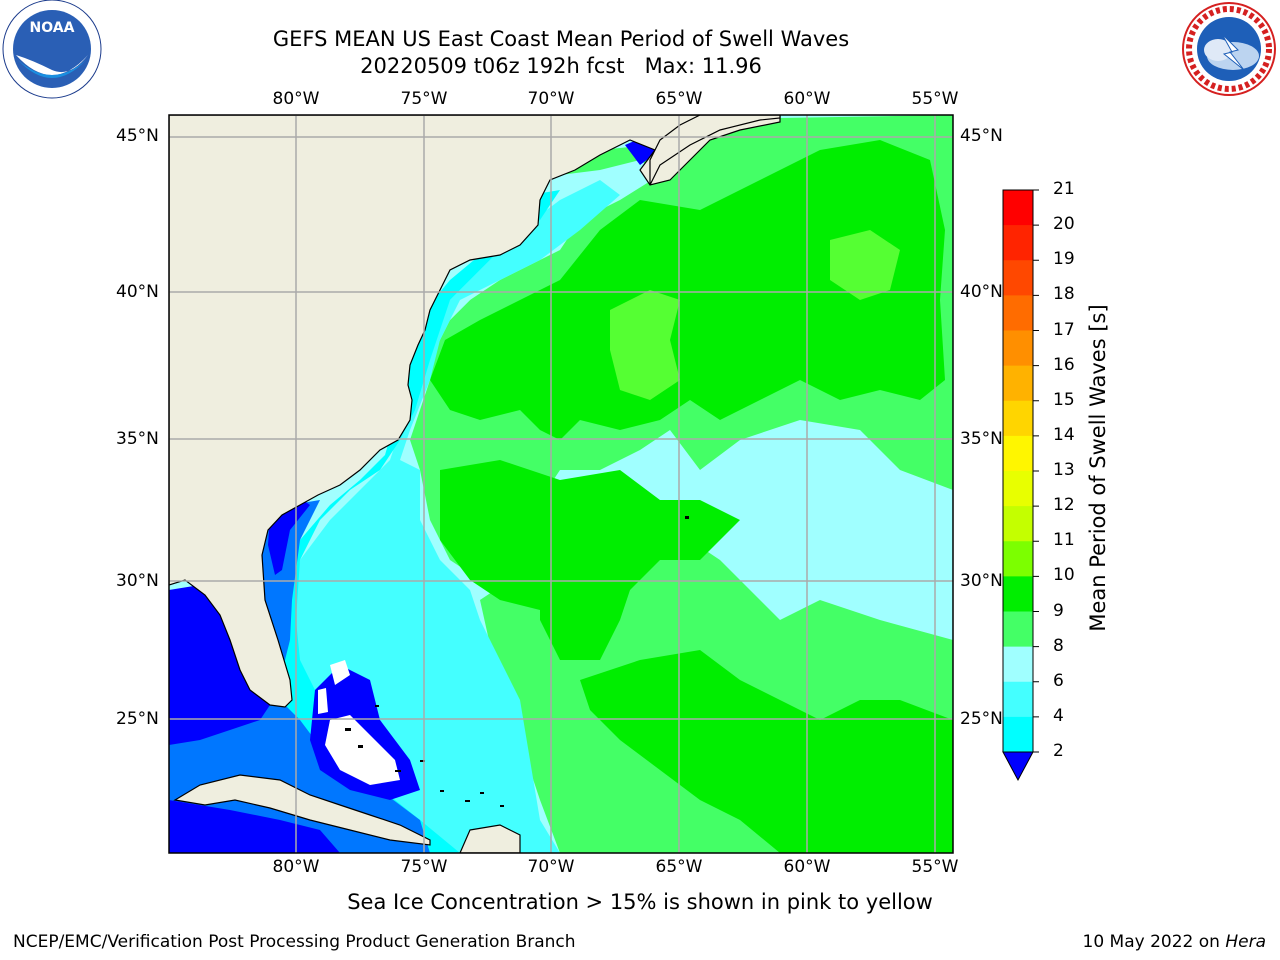 This screenshot has width=1280, height=960. I want to click on land-nova-scotia, so click(715, 150).